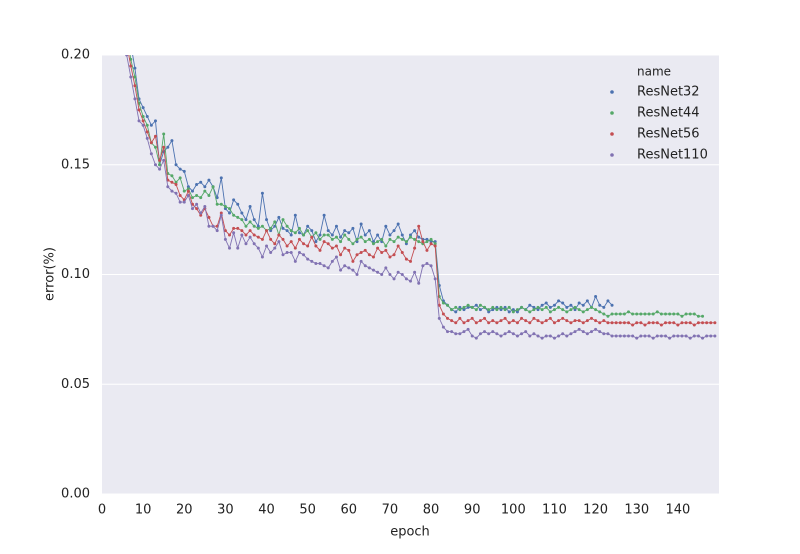  I want to click on x-tick-label: 10, so click(143, 510).